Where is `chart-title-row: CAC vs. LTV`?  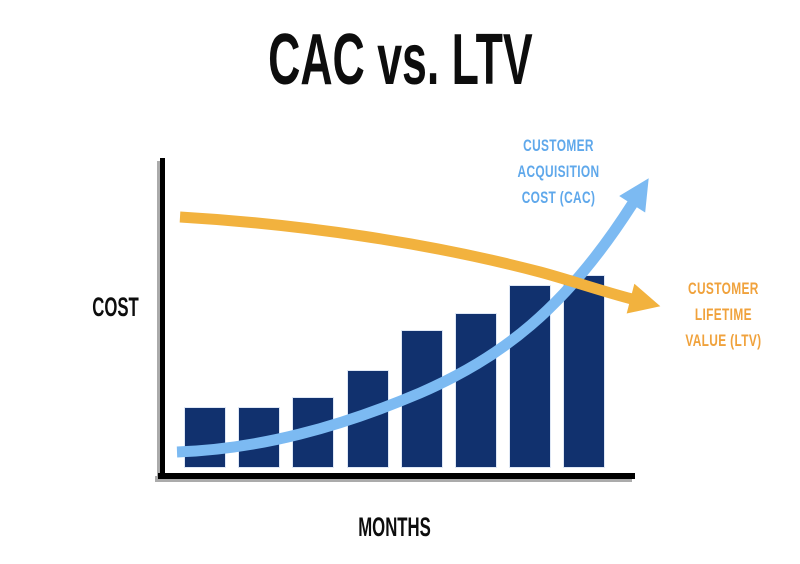
chart-title-row: CAC vs. LTV is located at coordinates (400, 60).